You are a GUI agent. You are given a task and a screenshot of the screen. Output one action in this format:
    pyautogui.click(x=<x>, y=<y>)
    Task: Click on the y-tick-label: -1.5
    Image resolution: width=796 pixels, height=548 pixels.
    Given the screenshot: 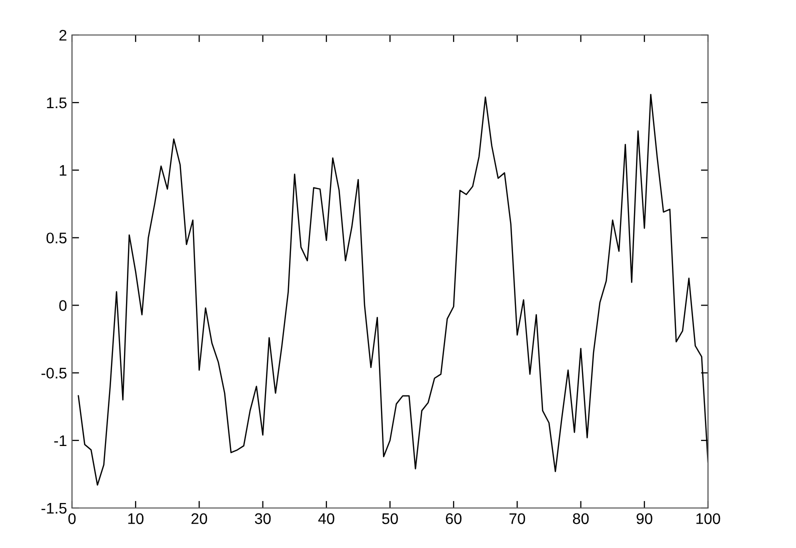 What is the action you would take?
    pyautogui.click(x=53, y=508)
    